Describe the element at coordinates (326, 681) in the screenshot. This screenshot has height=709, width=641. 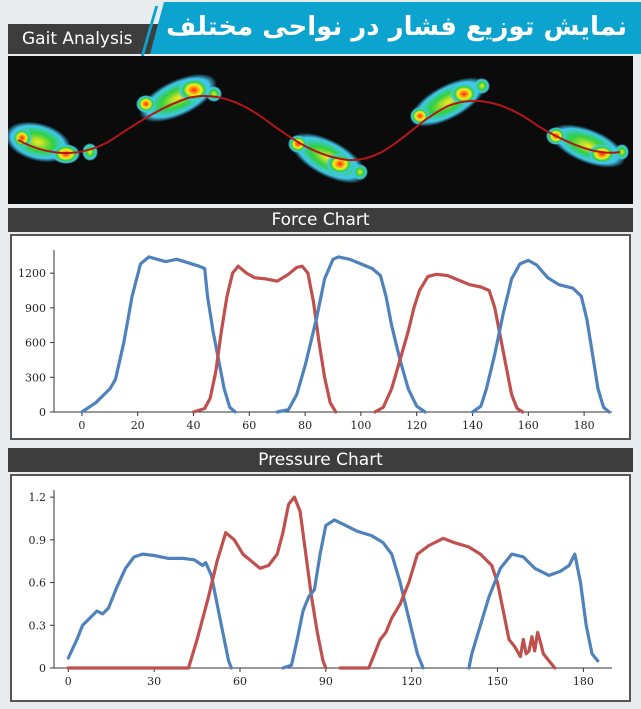
I see `x-tick-label: 90` at that location.